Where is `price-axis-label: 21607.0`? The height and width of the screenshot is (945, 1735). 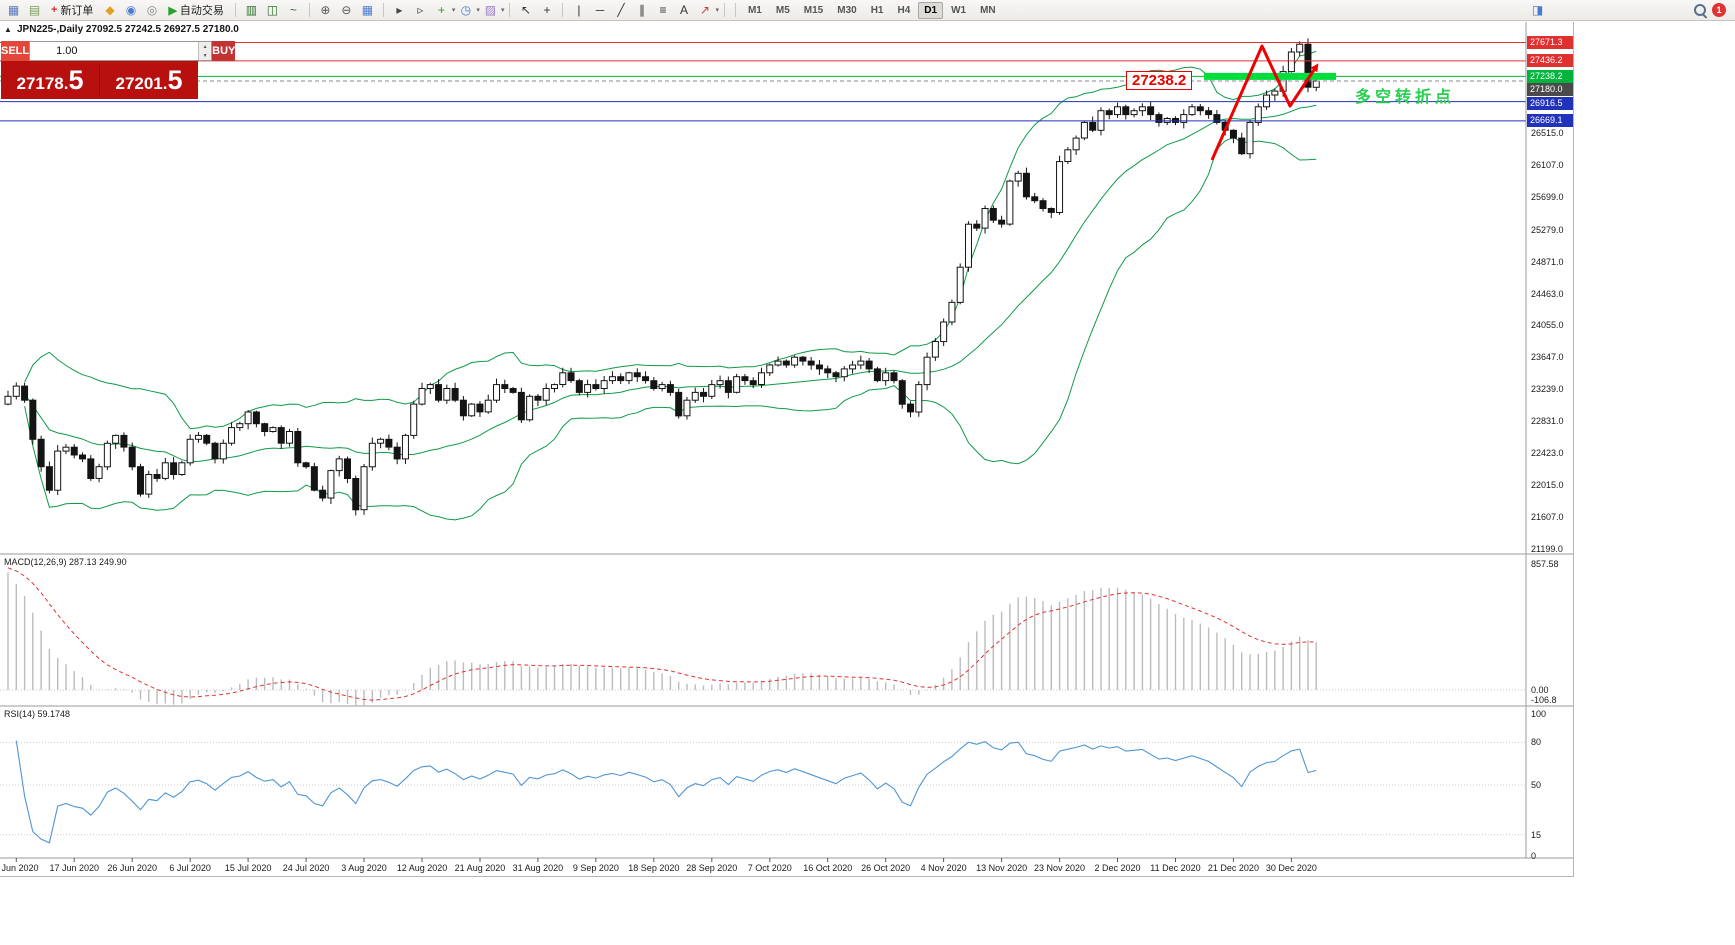
price-axis-label: 21607.0 is located at coordinates (1547, 517).